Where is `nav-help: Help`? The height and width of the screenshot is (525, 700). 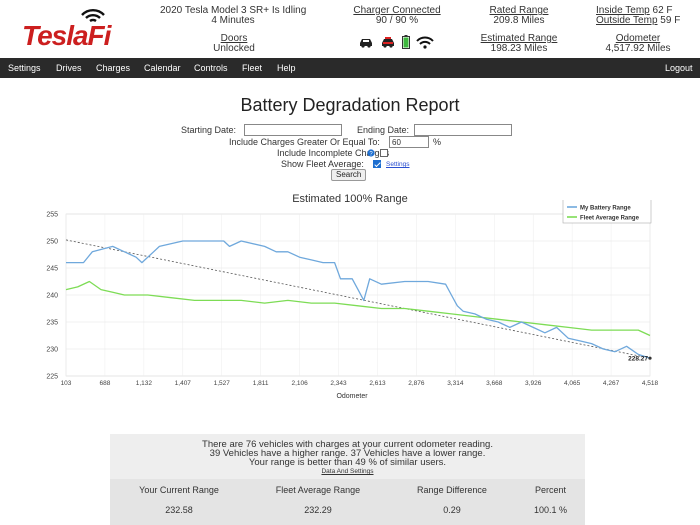 nav-help: Help is located at coordinates (286, 68).